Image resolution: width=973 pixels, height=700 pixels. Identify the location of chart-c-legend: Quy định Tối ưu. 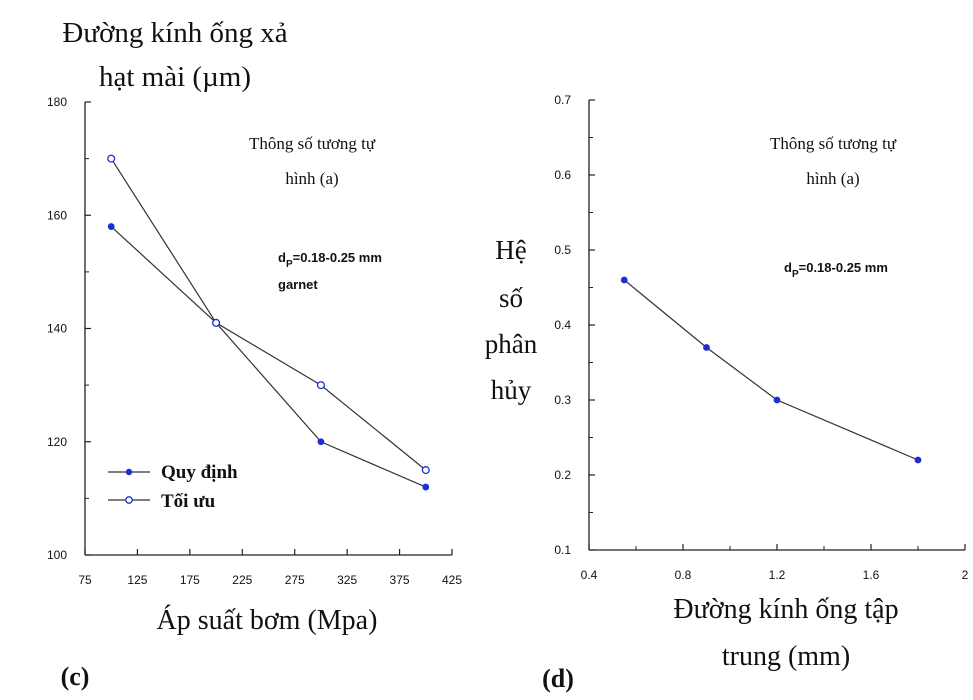
(173, 487).